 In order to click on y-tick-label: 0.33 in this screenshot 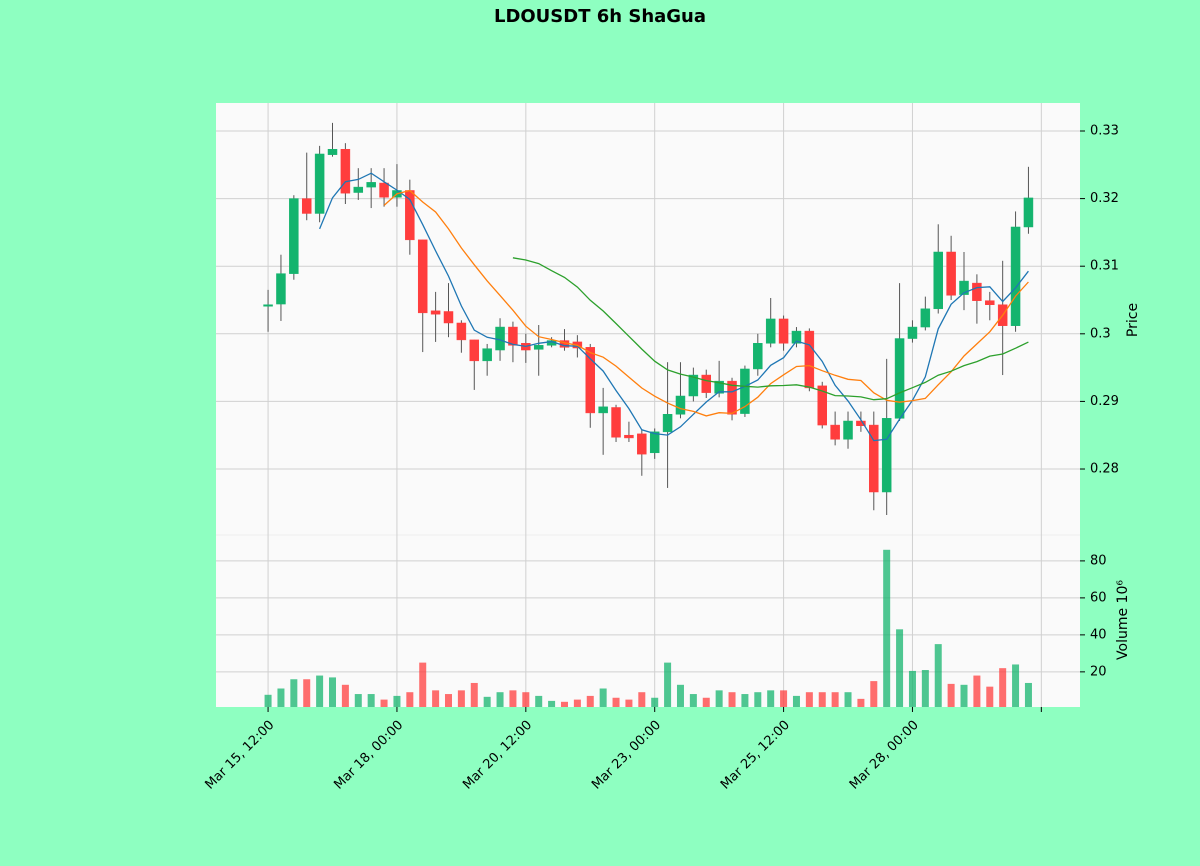, I will do `click(1104, 130)`.